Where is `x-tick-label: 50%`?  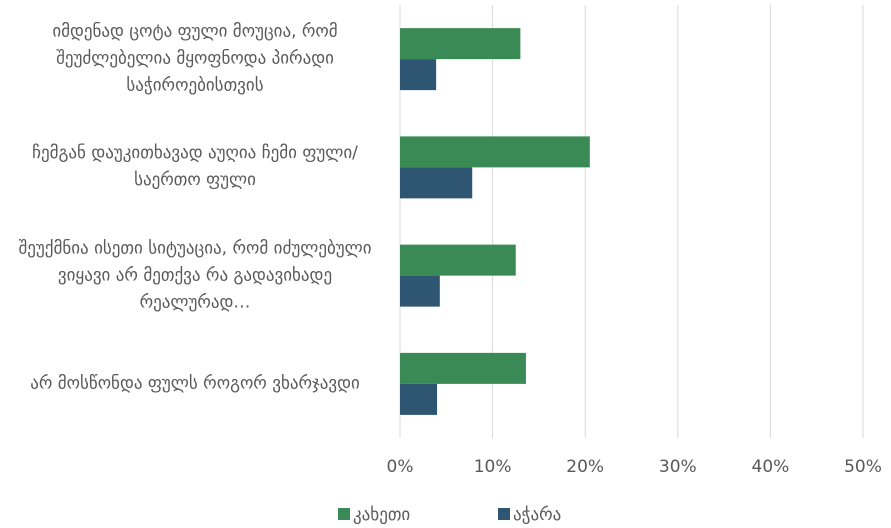 x-tick-label: 50% is located at coordinates (863, 467).